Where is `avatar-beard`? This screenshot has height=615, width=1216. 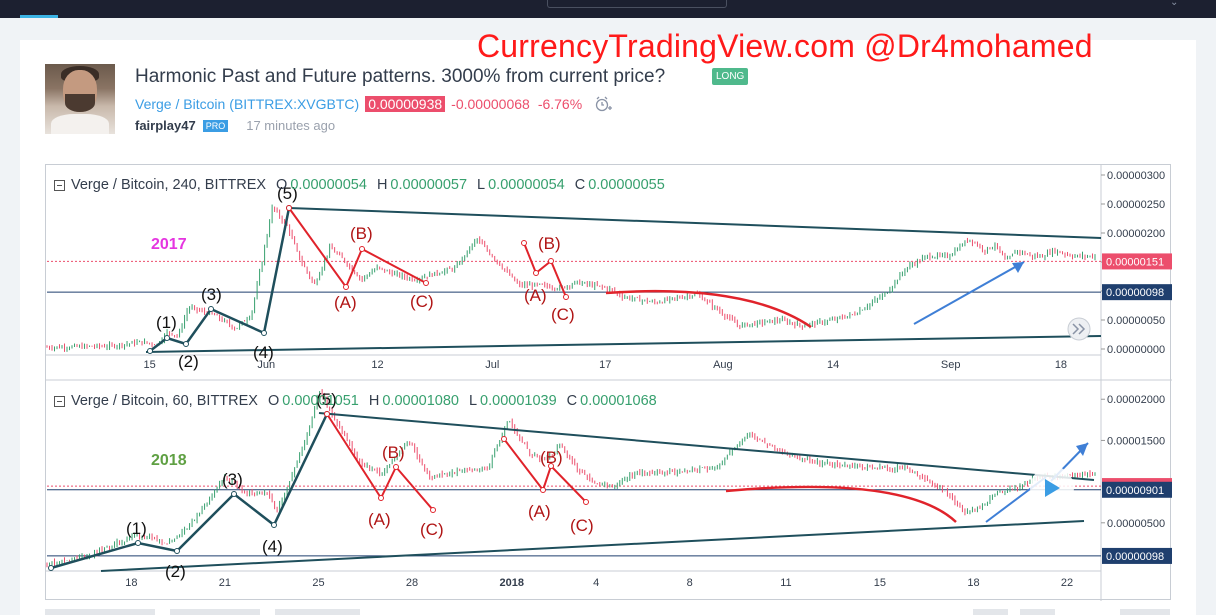 avatar-beard is located at coordinates (80, 103).